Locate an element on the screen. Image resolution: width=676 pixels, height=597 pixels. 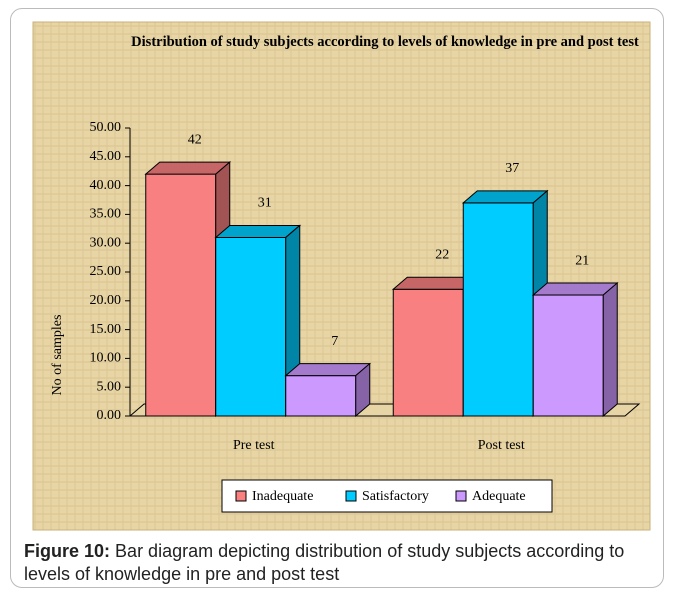
value-label: 31 is located at coordinates (265, 203).